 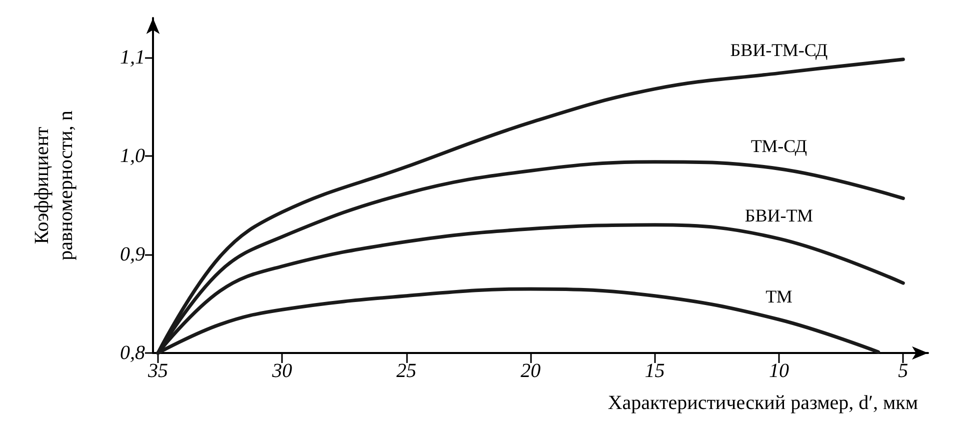 What do you see at coordinates (132, 353) in the screenshot?
I see `y-tick-label: 0,8` at bounding box center [132, 353].